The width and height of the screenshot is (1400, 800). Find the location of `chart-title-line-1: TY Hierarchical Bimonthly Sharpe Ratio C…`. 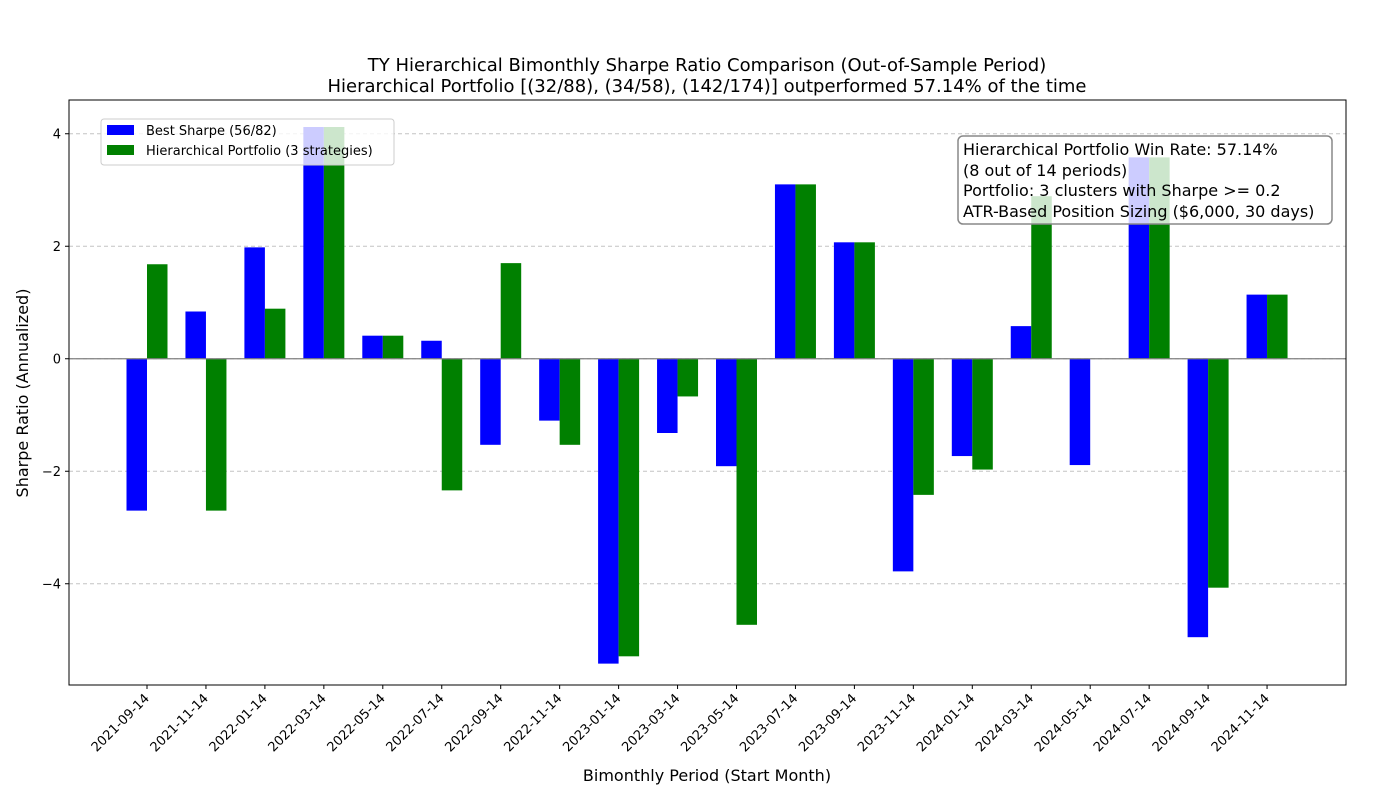

chart-title-line-1: TY Hierarchical Bimonthly Sharpe Ratio C… is located at coordinates (706, 65).